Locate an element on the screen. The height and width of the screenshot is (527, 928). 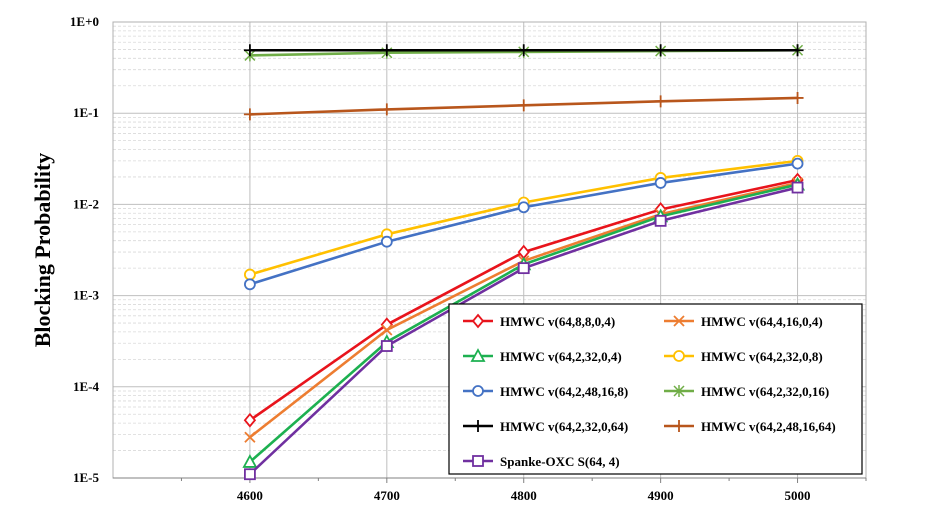
y-tick-label: 1E+0 is located at coordinates (84, 21).